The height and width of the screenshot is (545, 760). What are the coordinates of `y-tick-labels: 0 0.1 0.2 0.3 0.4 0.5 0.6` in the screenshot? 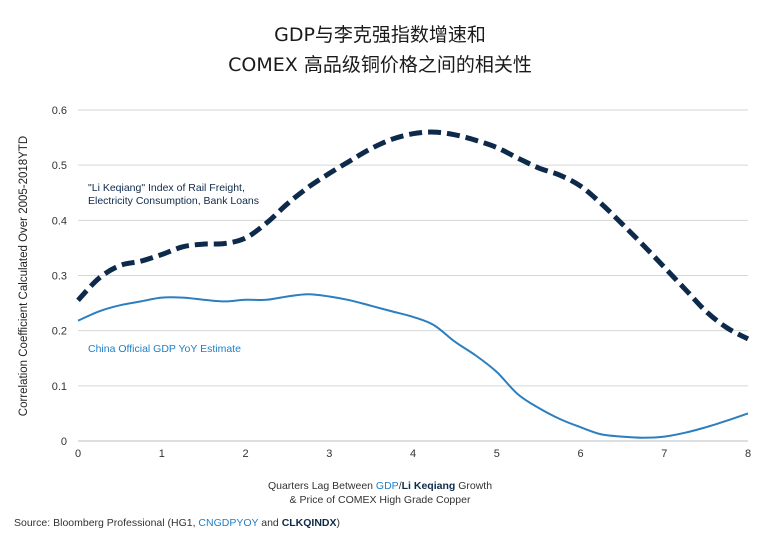 It's located at (59, 276).